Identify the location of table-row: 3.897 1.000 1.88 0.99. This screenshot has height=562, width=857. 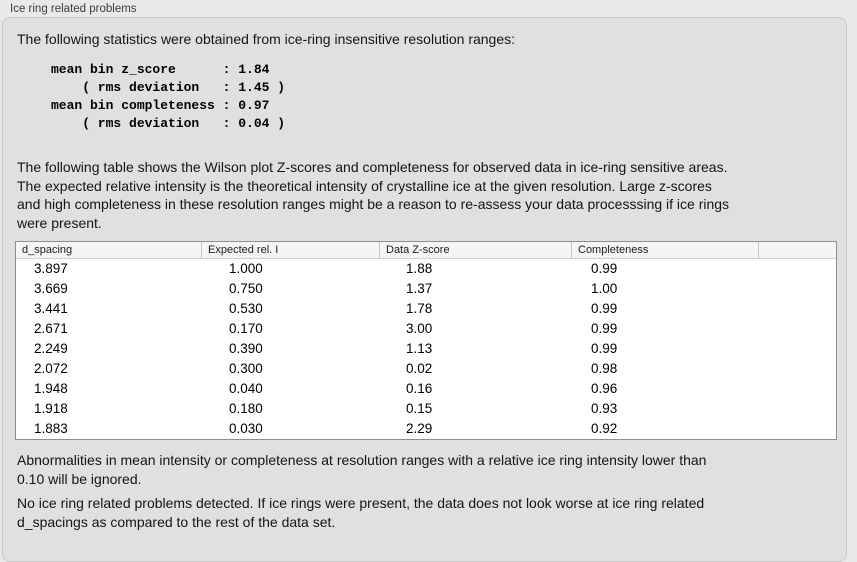
(426, 269).